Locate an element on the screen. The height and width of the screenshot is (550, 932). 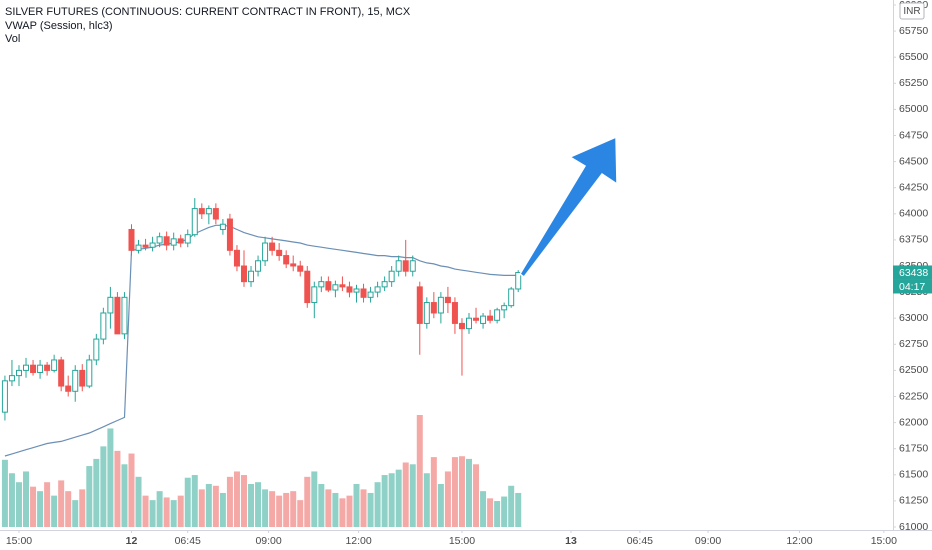
y-tick-label: 62000 is located at coordinates (913, 422).